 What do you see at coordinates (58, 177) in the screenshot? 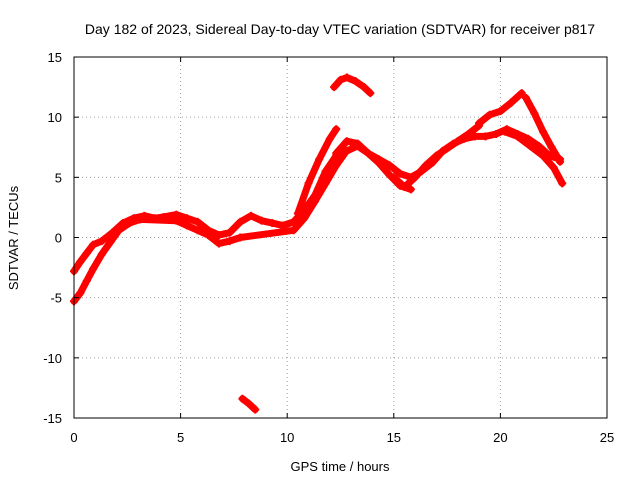
I see `y-tick-label: 5` at bounding box center [58, 177].